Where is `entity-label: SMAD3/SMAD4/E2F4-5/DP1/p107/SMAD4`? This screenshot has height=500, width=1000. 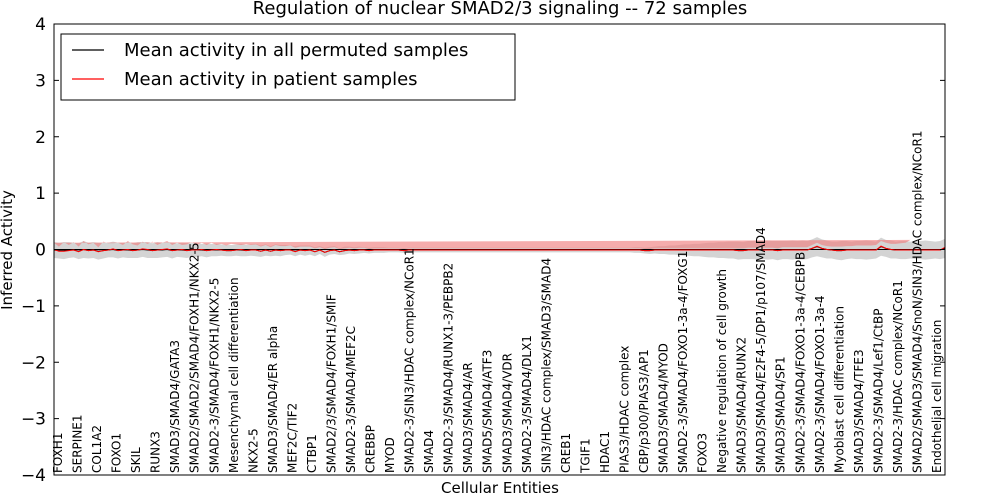
entity-label: SMAD3/SMAD4/E2F4-5/DP1/p107/SMAD4 is located at coordinates (761, 350).